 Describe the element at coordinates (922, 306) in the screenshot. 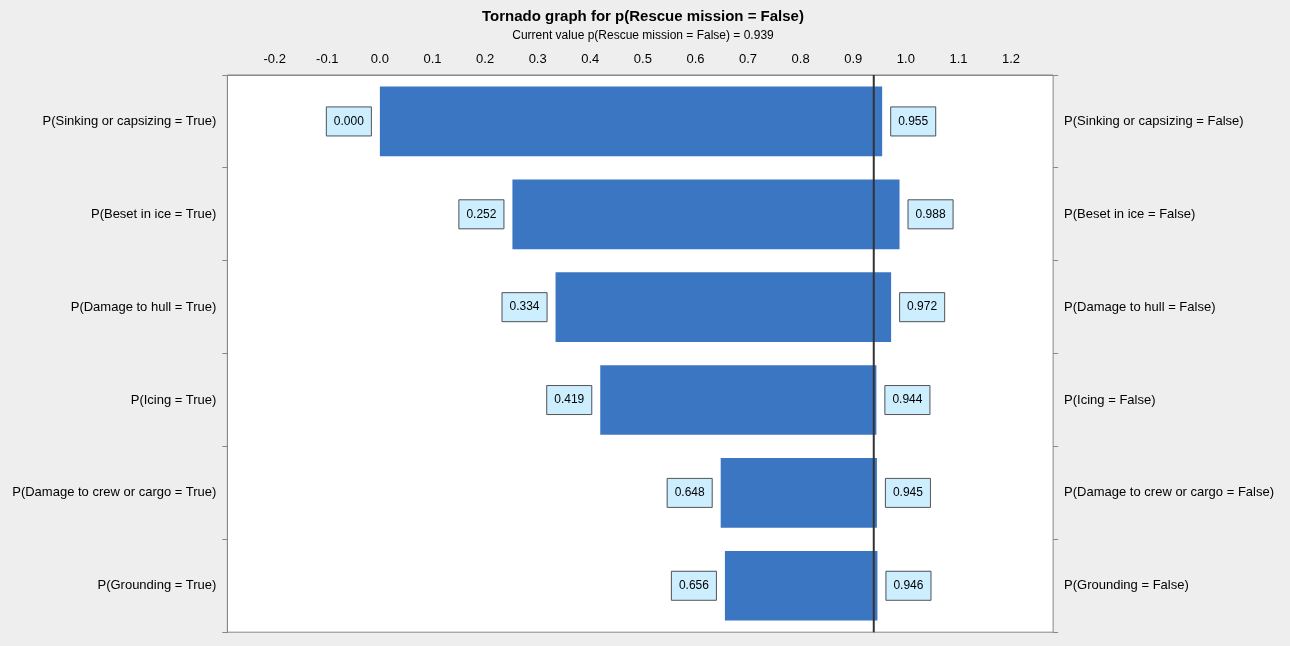

I see `annotation: 0.972` at that location.